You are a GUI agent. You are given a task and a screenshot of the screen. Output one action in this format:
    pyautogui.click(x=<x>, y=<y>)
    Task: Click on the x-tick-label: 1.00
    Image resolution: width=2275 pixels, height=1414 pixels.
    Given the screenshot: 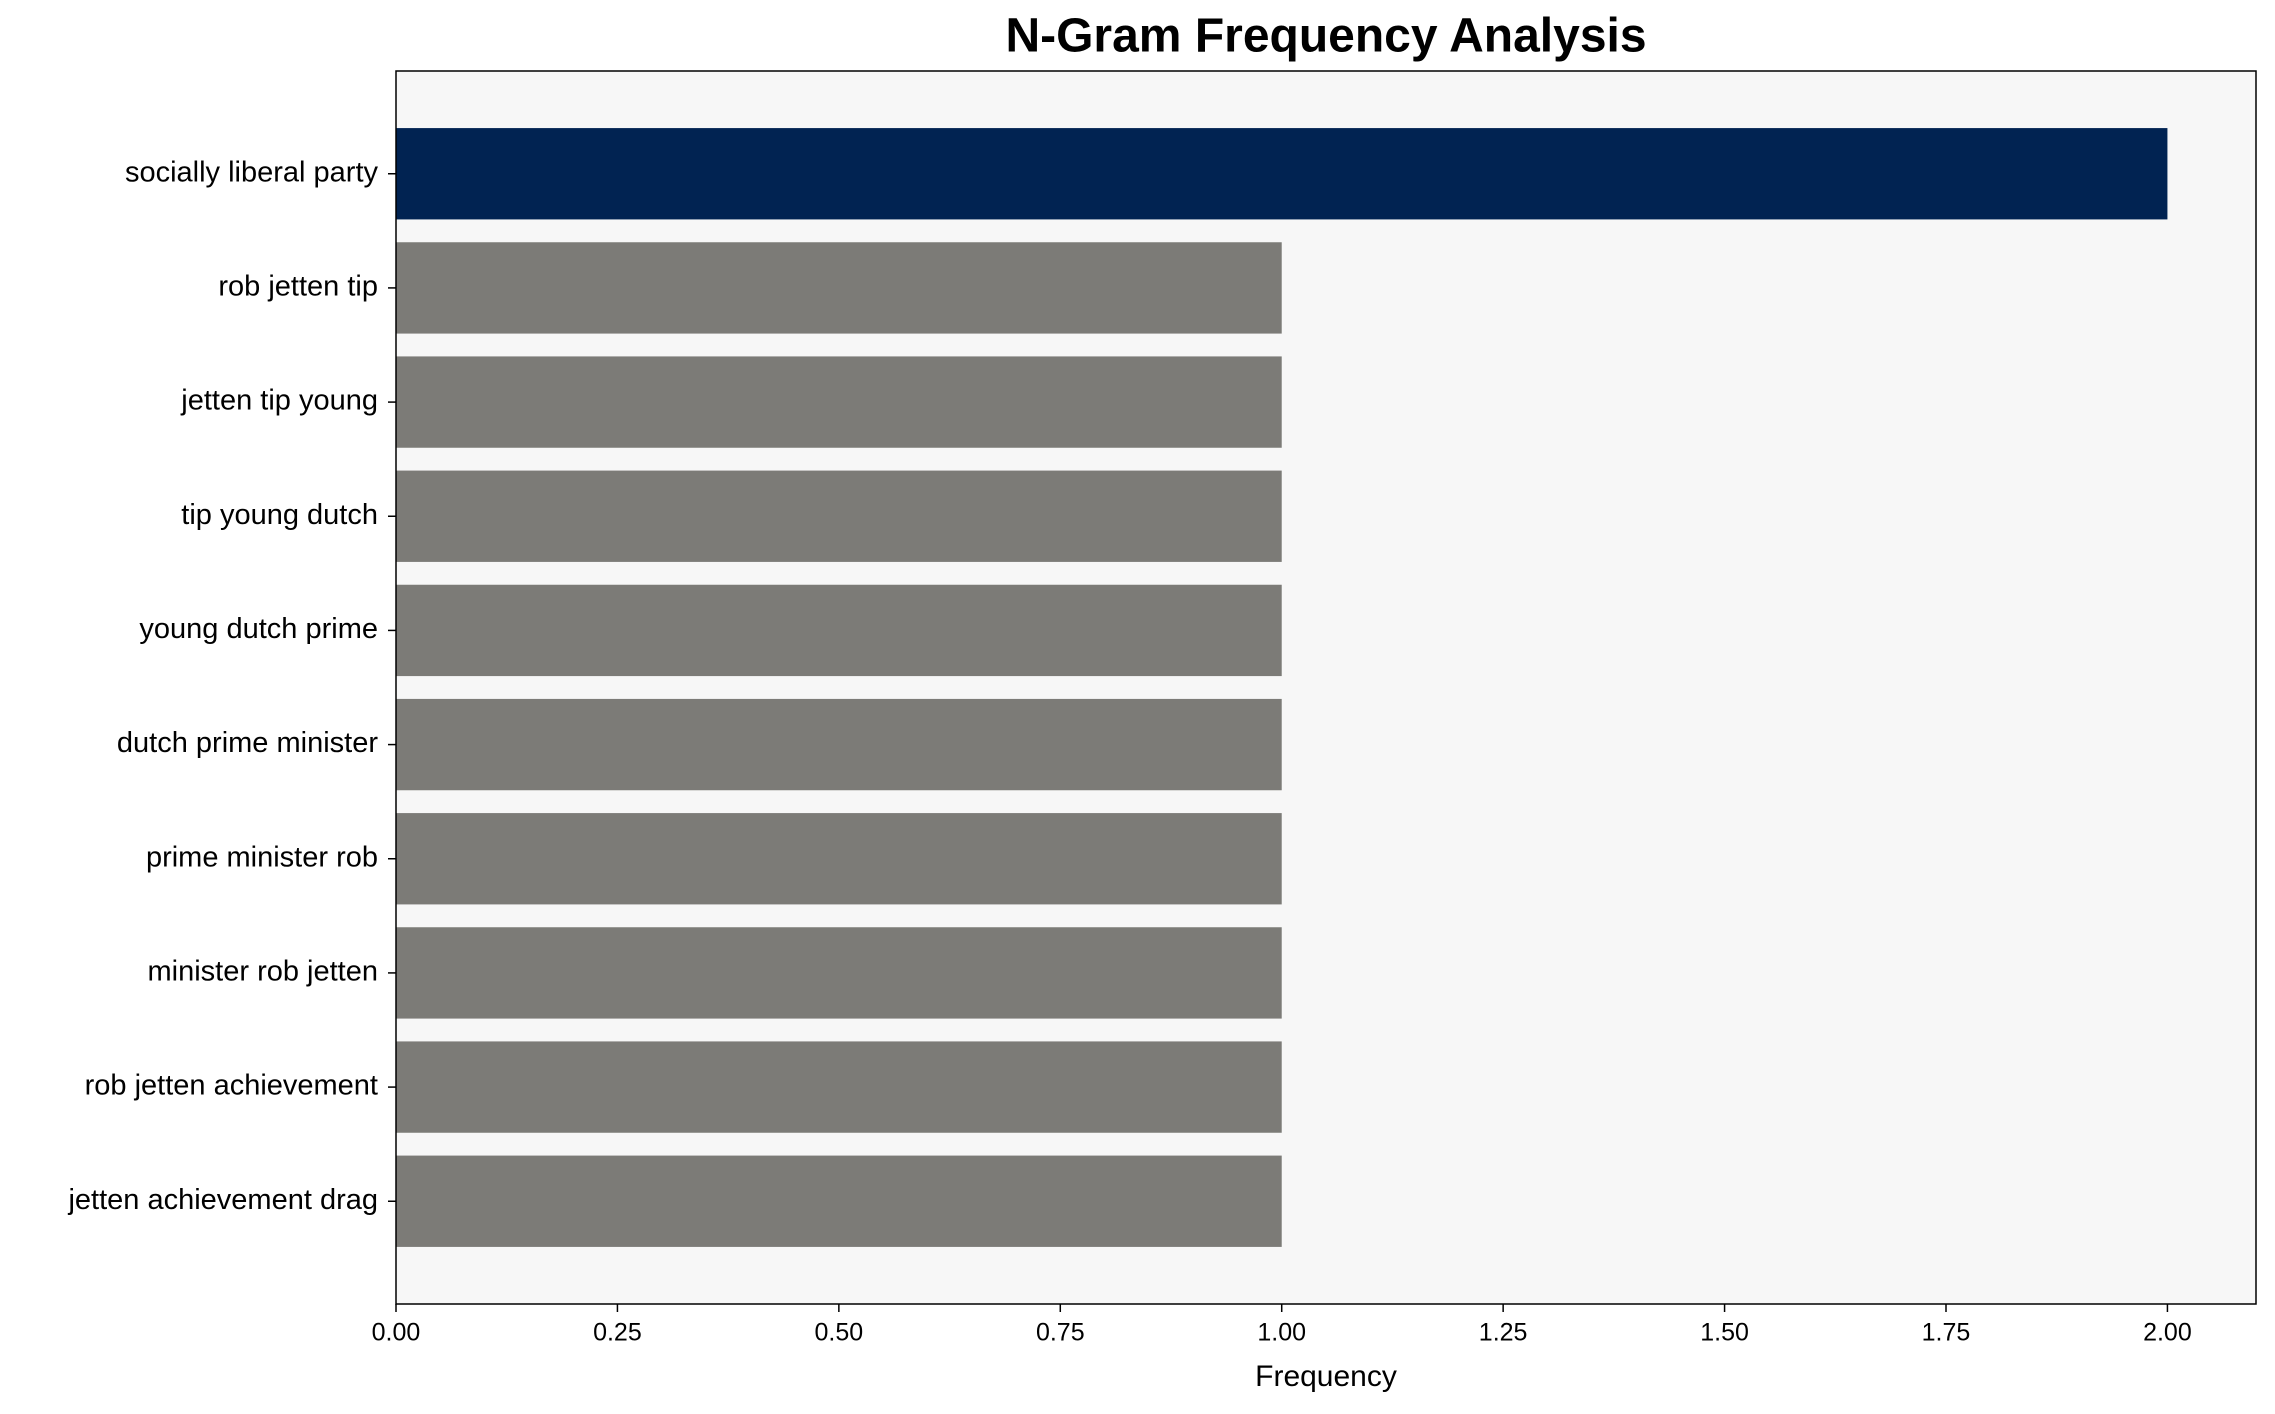 What is the action you would take?
    pyautogui.click(x=1281, y=1333)
    